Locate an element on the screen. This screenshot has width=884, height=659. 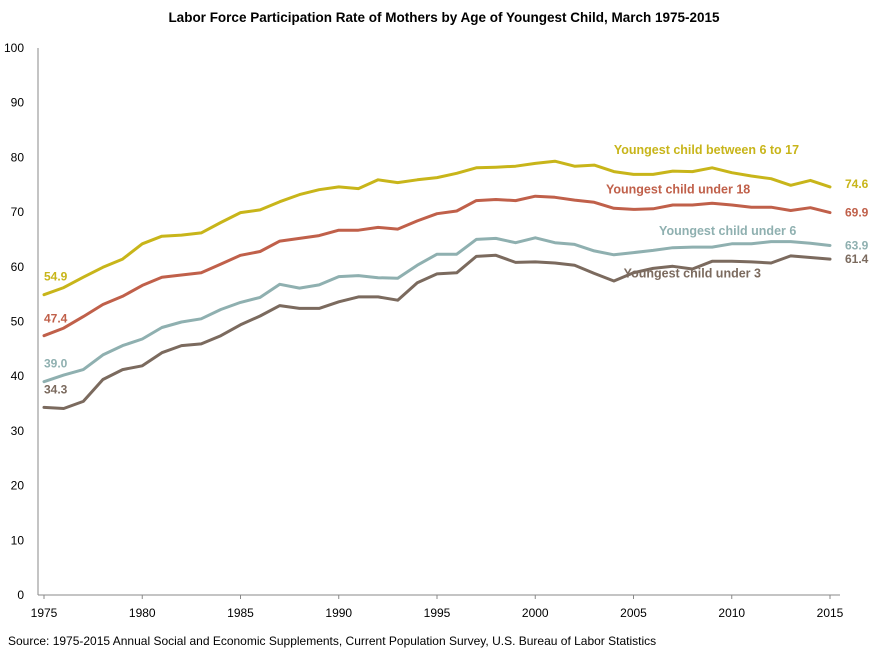
x-tick-label: 2005 is located at coordinates (633, 613).